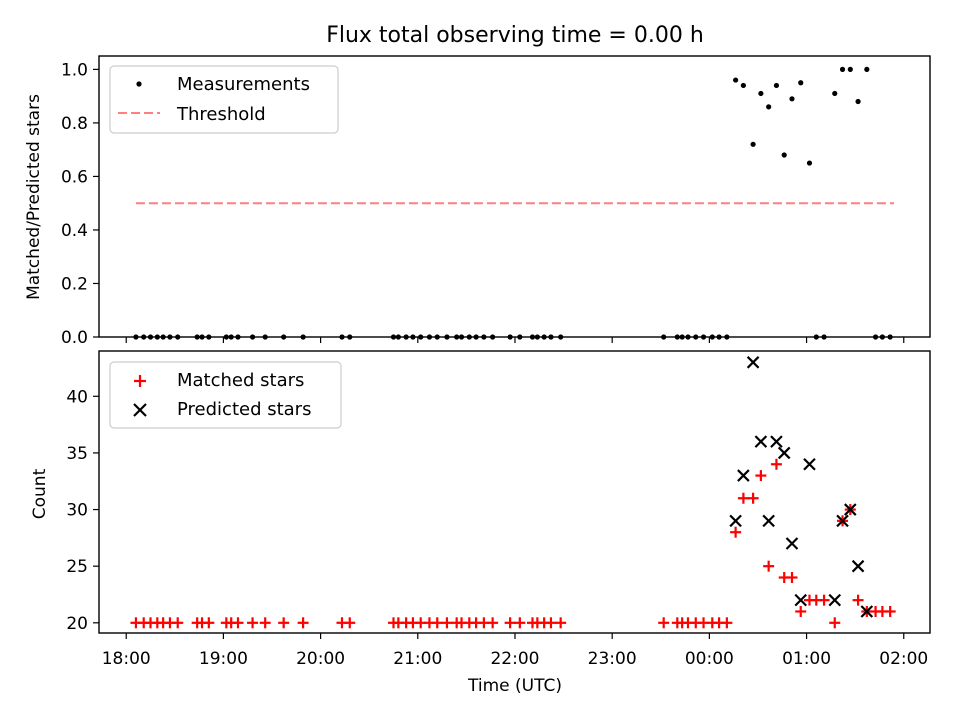  I want to click on top-y-tick-label: 1.0, so click(74, 70).